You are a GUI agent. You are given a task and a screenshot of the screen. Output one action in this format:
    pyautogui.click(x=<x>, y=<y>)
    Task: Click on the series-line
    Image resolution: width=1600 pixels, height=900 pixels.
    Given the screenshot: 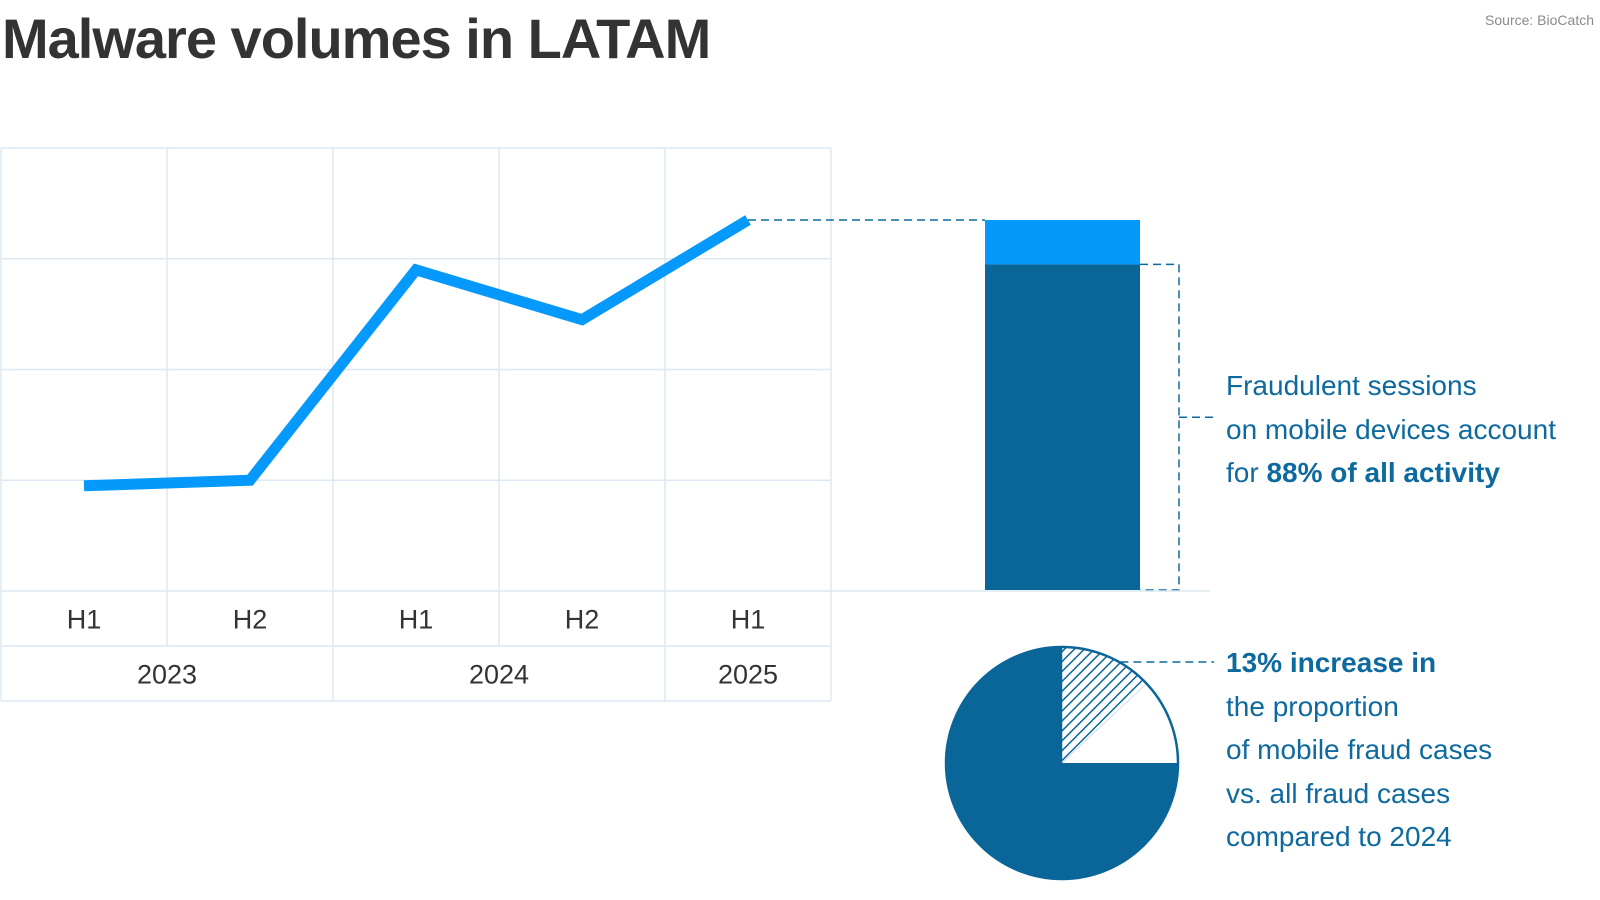 What is the action you would take?
    pyautogui.click(x=417, y=353)
    